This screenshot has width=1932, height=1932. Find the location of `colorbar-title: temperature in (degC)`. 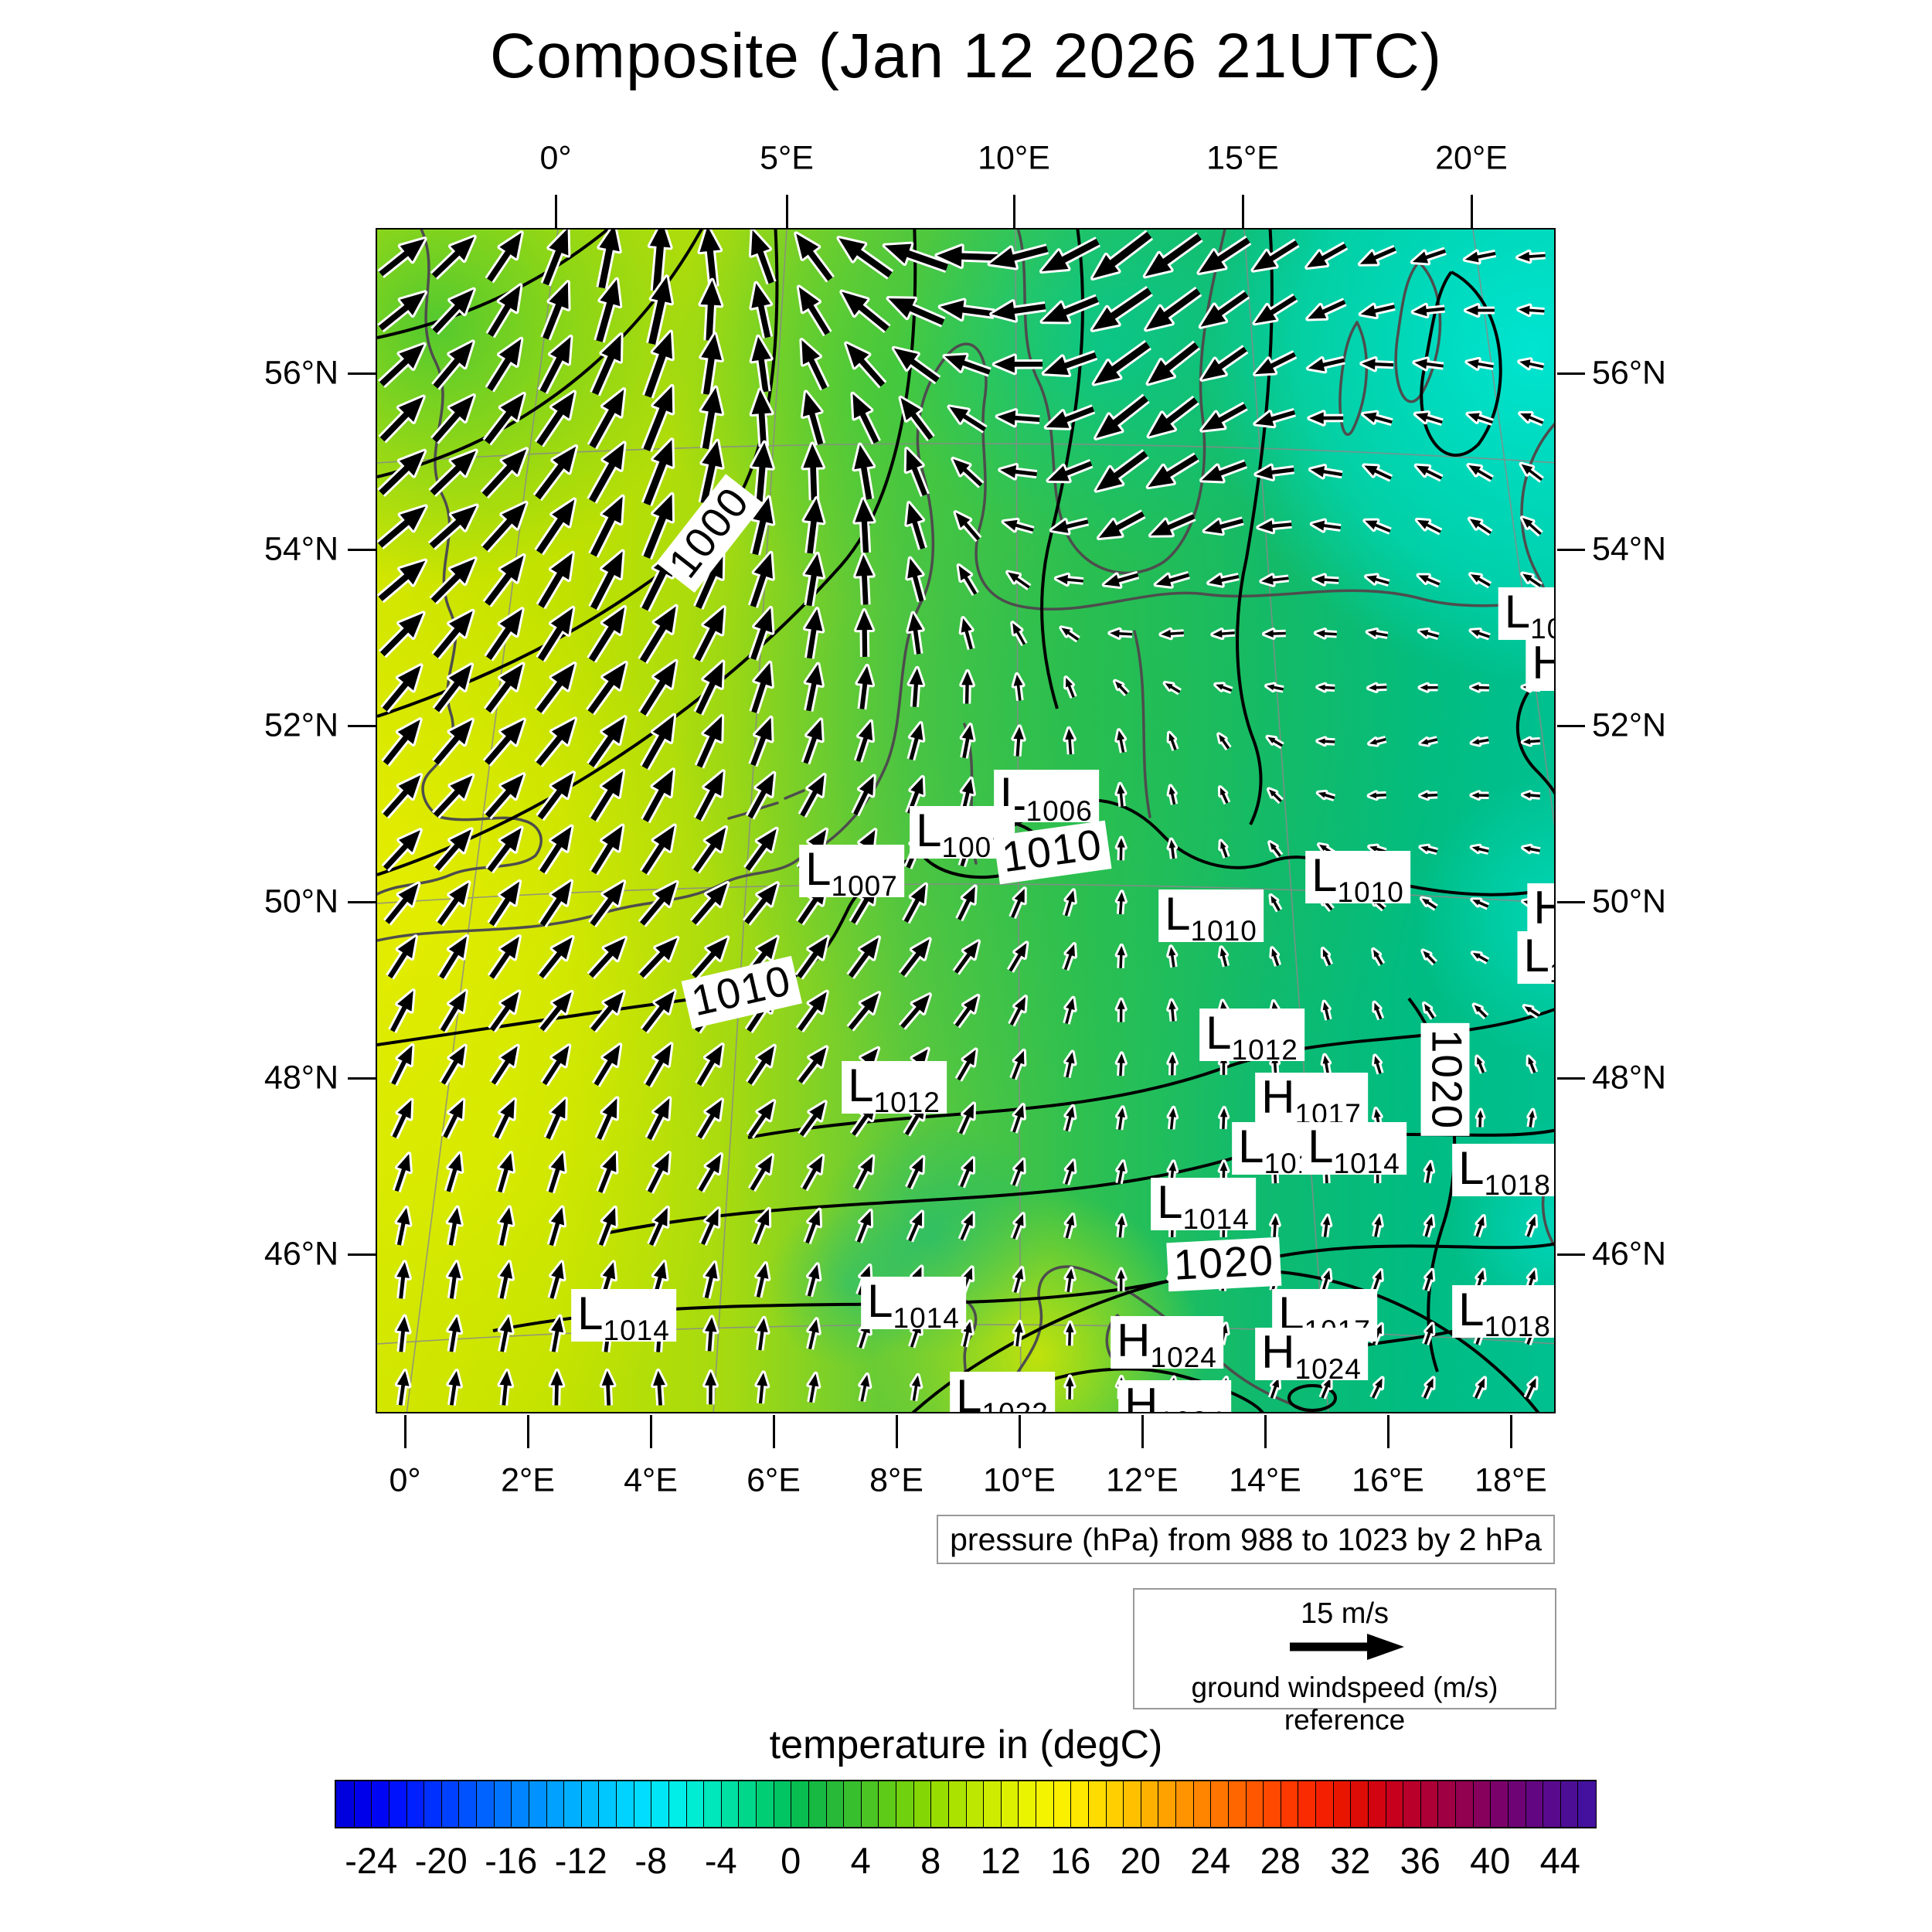

colorbar-title: temperature in (degC) is located at coordinates (966, 1745).